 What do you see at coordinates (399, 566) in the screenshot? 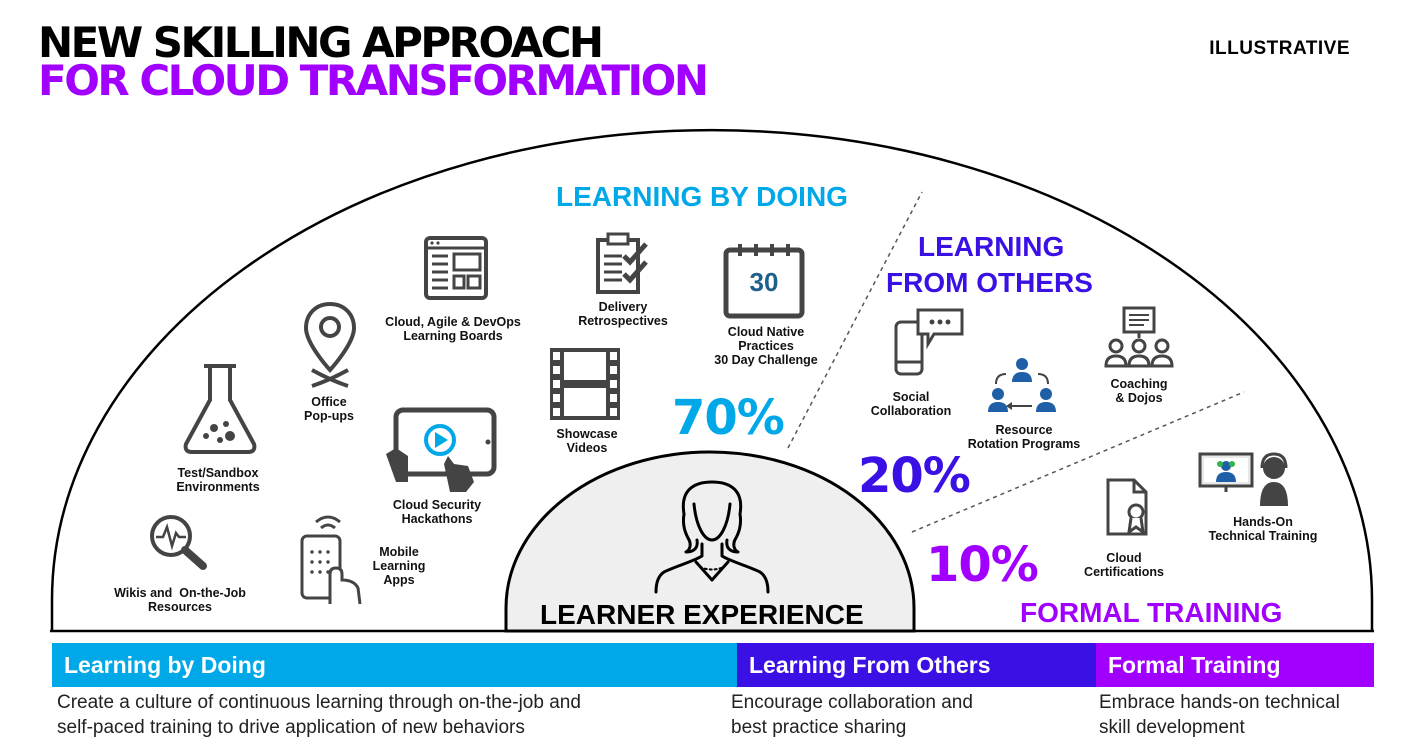
I see `mobile-apps-label: Mobile Learning Apps` at bounding box center [399, 566].